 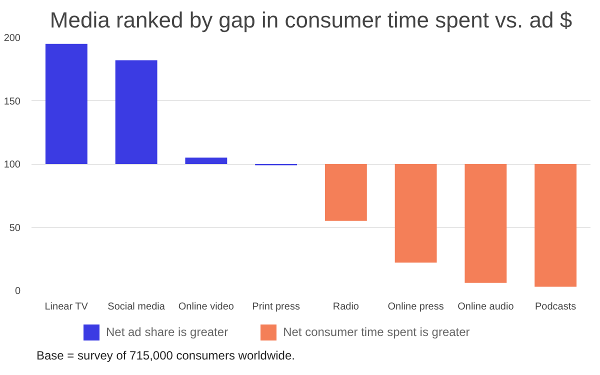 I want to click on x-tick-label: Print press, so click(x=276, y=307).